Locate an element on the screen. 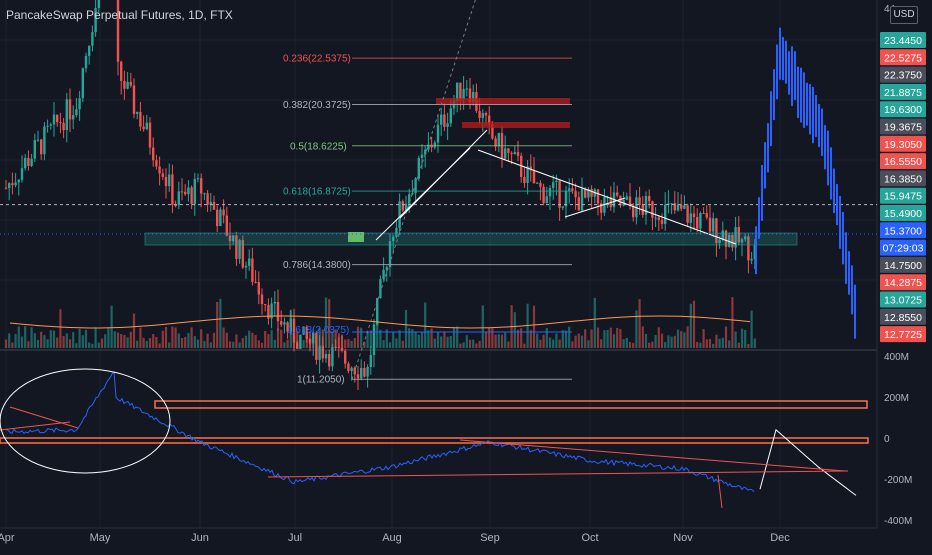 The image size is (932, 555). fib-trend-line is located at coordinates (413, 190).